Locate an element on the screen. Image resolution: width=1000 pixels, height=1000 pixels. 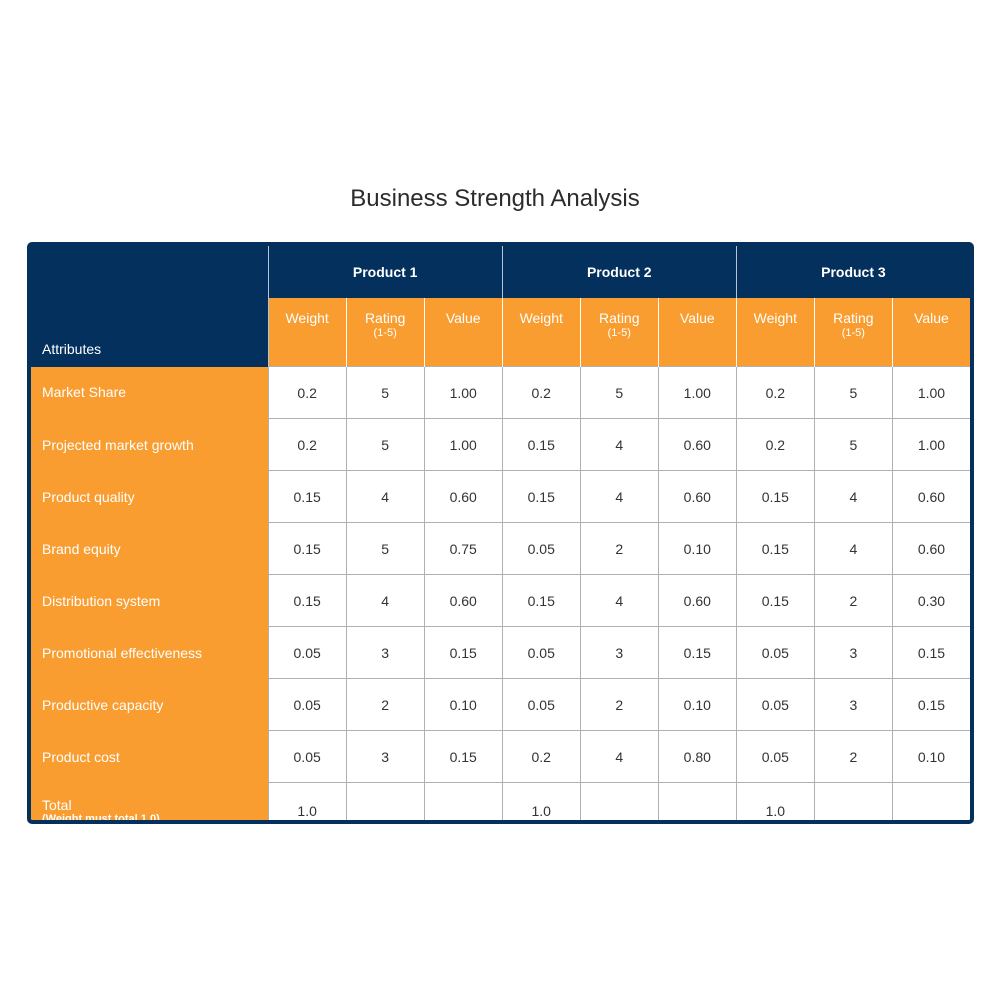
product-3-header: Product 3 is located at coordinates (852, 272).